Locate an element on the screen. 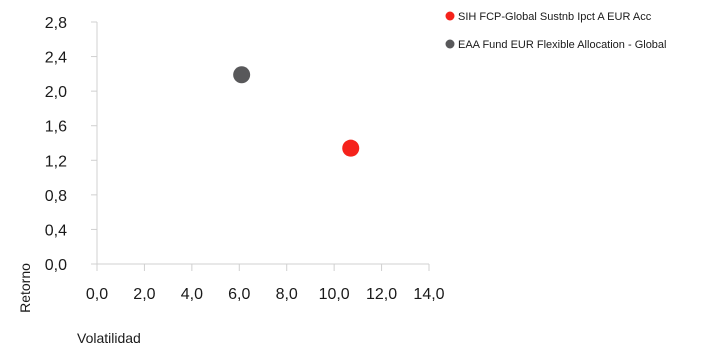 This screenshot has height=345, width=723. y-tick-label: 2,4 is located at coordinates (56, 58).